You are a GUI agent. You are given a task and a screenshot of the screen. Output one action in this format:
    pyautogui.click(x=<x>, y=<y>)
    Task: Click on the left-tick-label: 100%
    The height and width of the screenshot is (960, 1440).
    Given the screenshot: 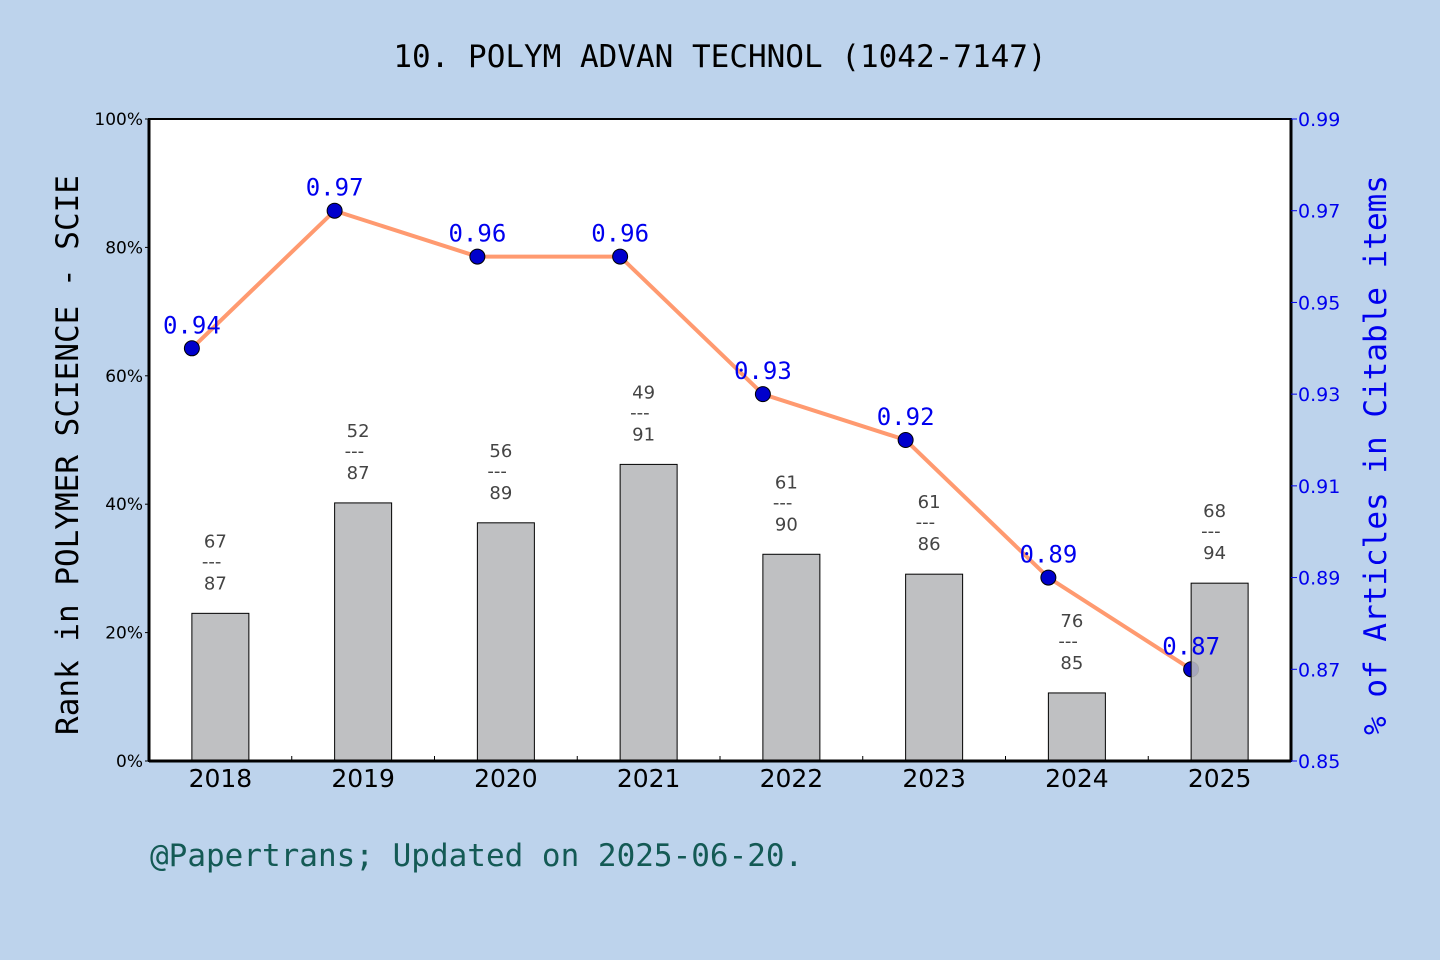 What is the action you would take?
    pyautogui.click(x=118, y=120)
    